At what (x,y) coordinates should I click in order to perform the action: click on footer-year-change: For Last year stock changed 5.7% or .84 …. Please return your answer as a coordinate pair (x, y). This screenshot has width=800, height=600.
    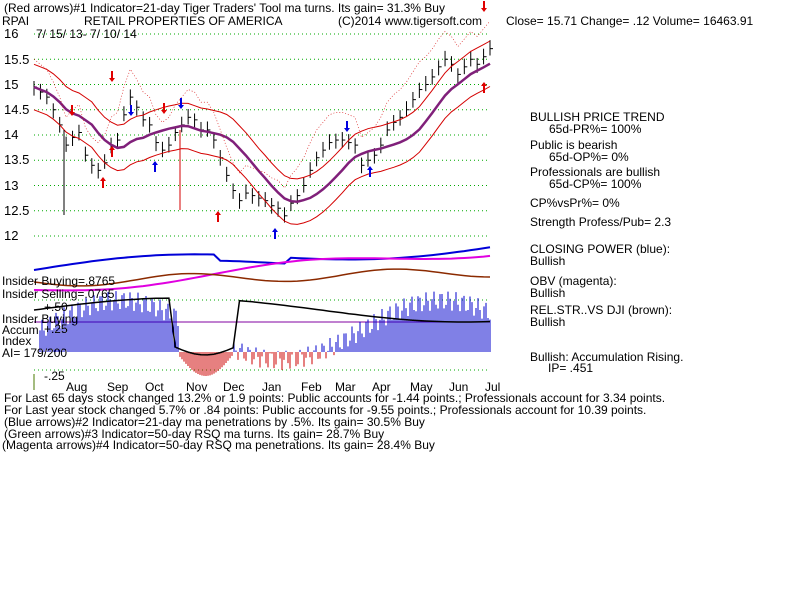
    Looking at the image, I should click on (325, 410).